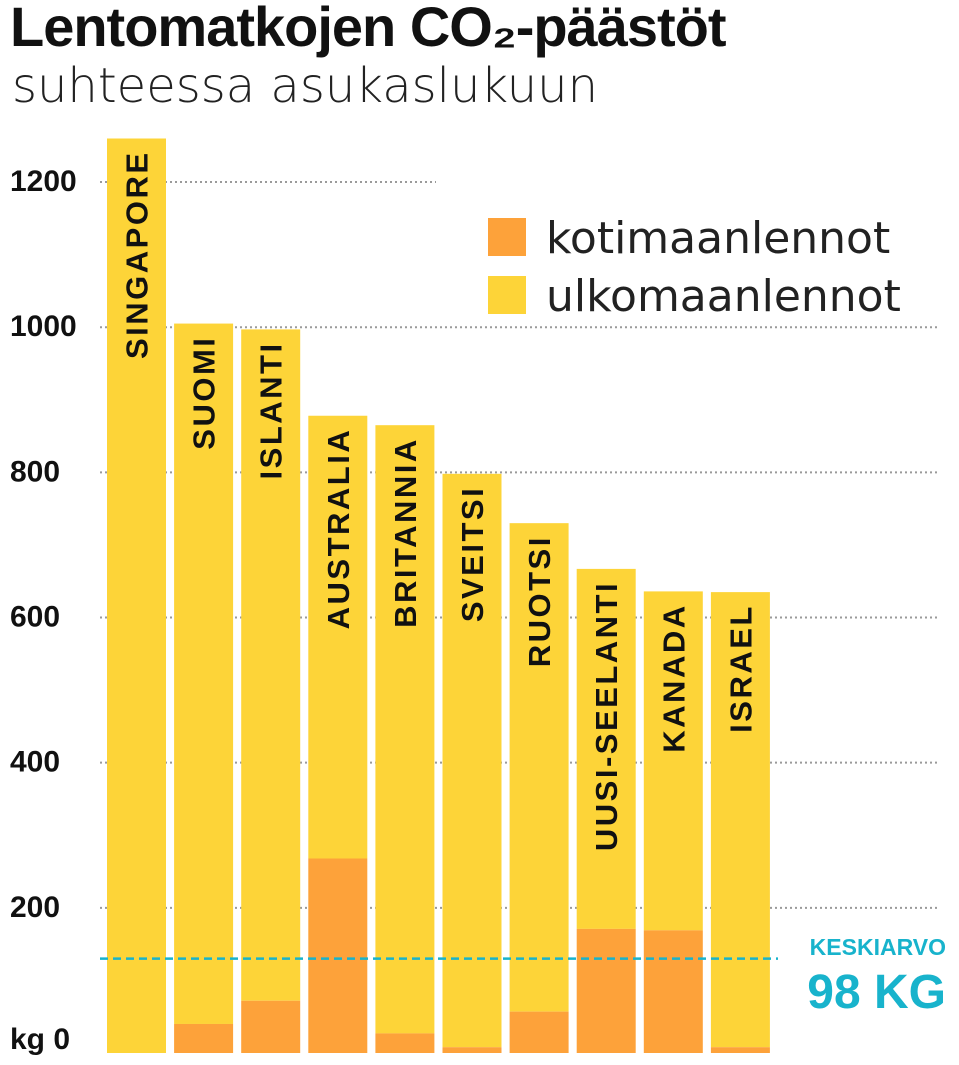 The height and width of the screenshot is (1065, 959). What do you see at coordinates (338, 529) in the screenshot?
I see `bar-label: AUSTRALIA` at bounding box center [338, 529].